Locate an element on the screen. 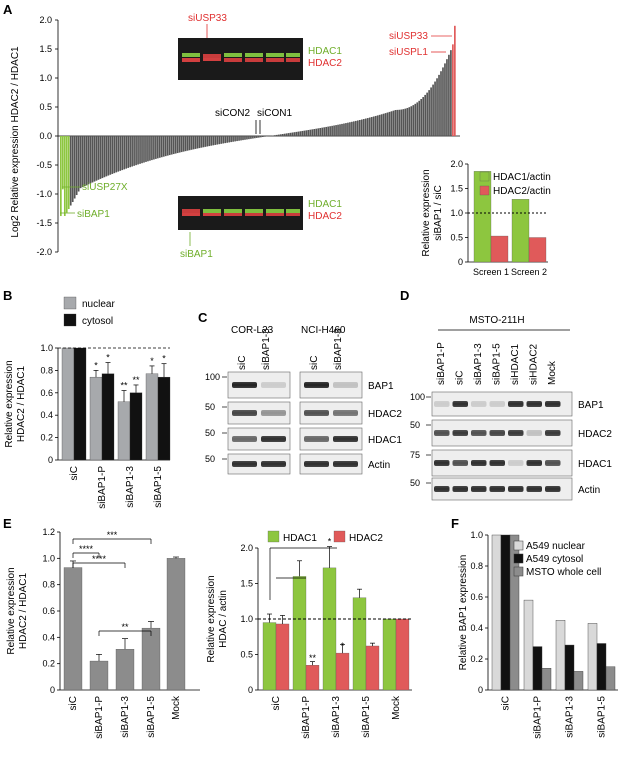 Image resolution: width=620 pixels, height=760 pixels. f-legend-label: A549 nuclear is located at coordinates (556, 546).